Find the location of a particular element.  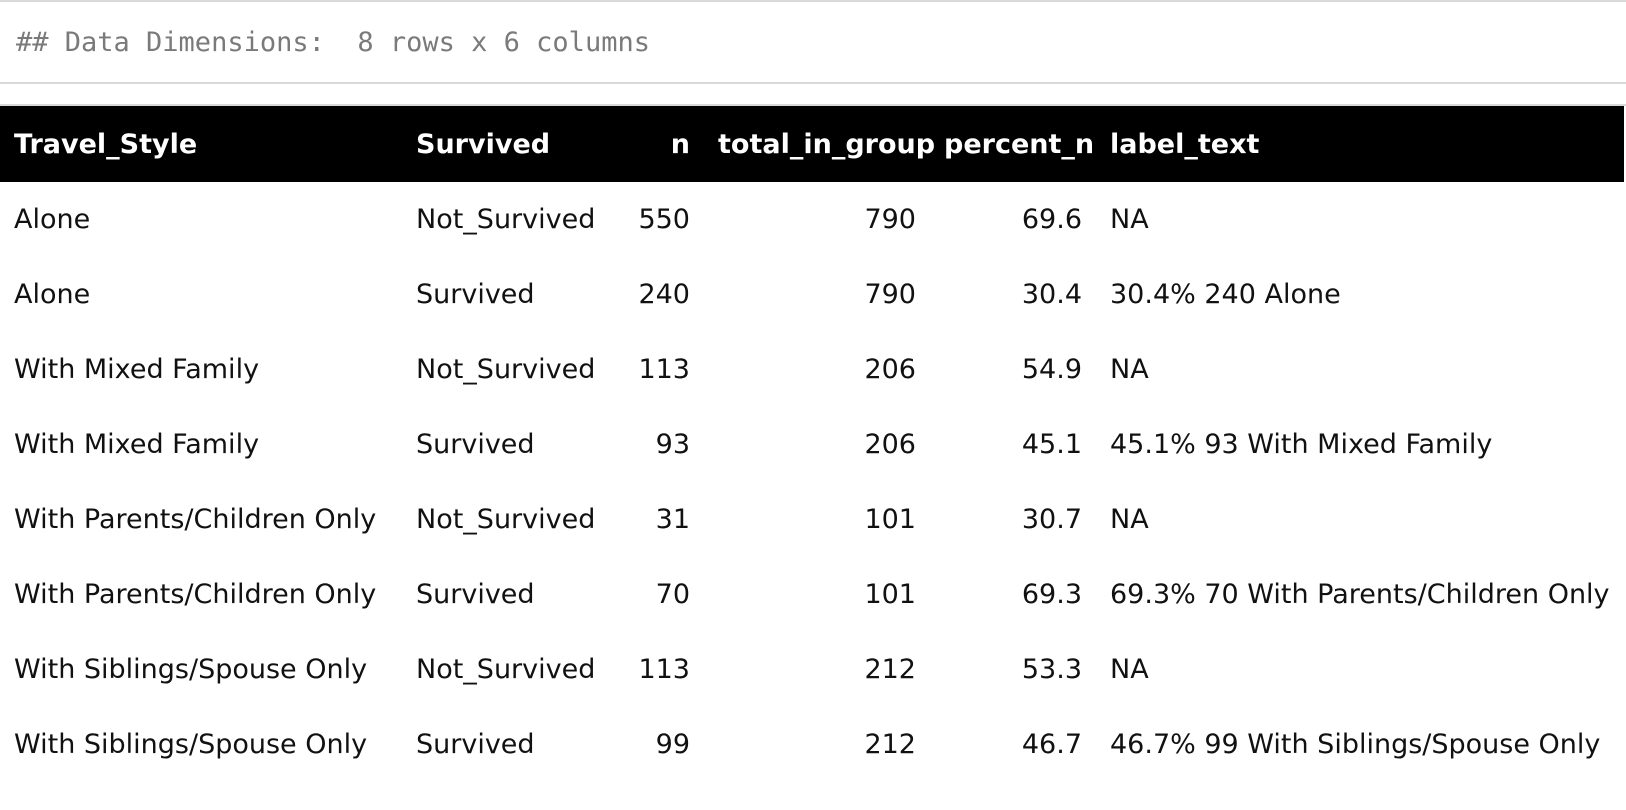

cell-percent-n: 69.6 is located at coordinates (1051, 219).